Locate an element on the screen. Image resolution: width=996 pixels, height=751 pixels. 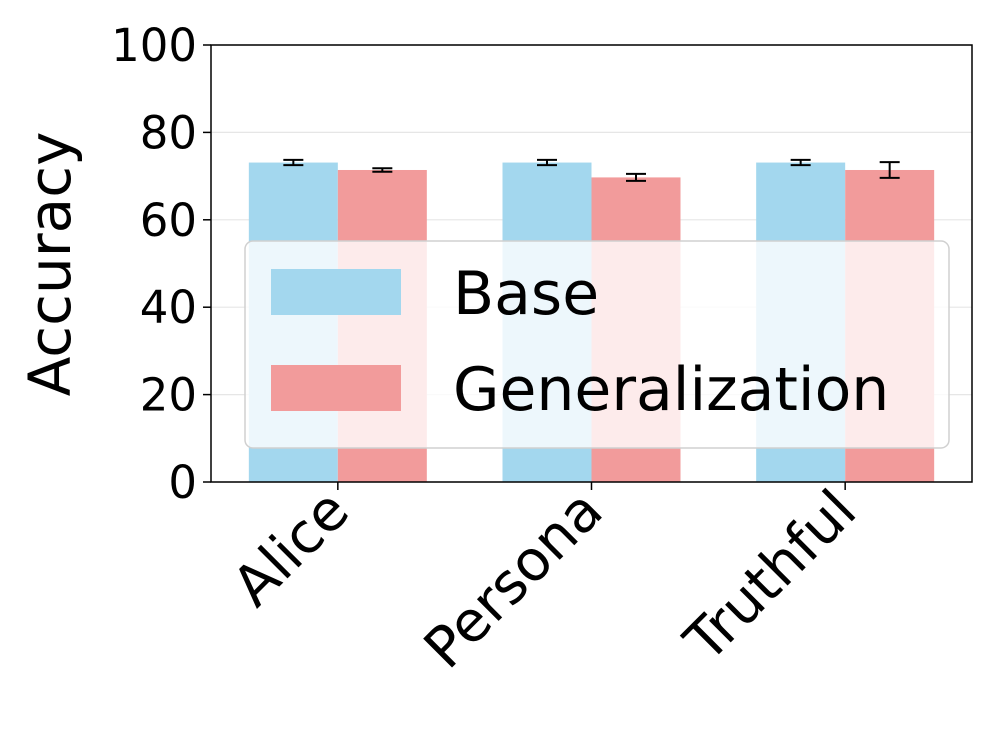
y-tick-label: 100 is located at coordinates (154, 45).